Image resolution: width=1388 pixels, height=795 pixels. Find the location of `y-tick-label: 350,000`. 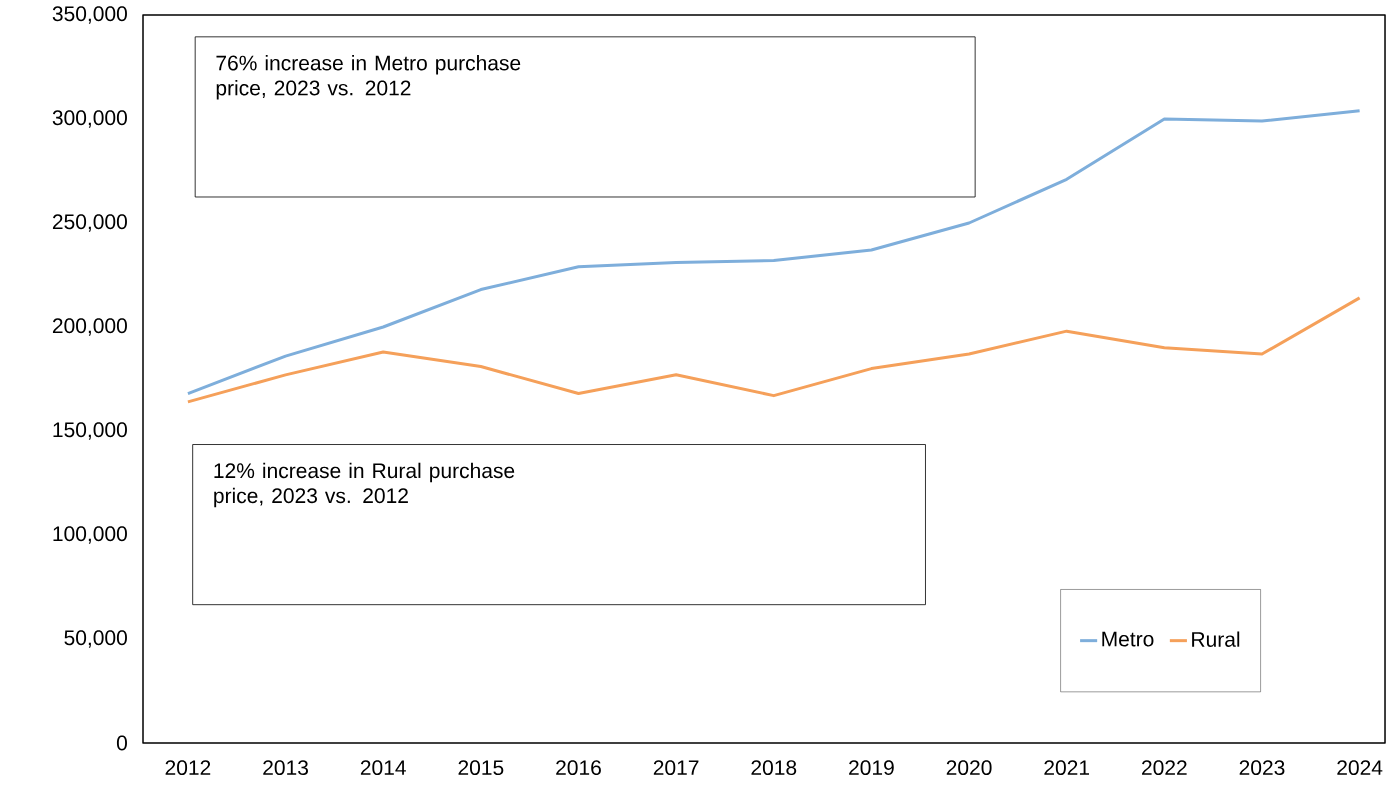

y-tick-label: 350,000 is located at coordinates (89, 15).